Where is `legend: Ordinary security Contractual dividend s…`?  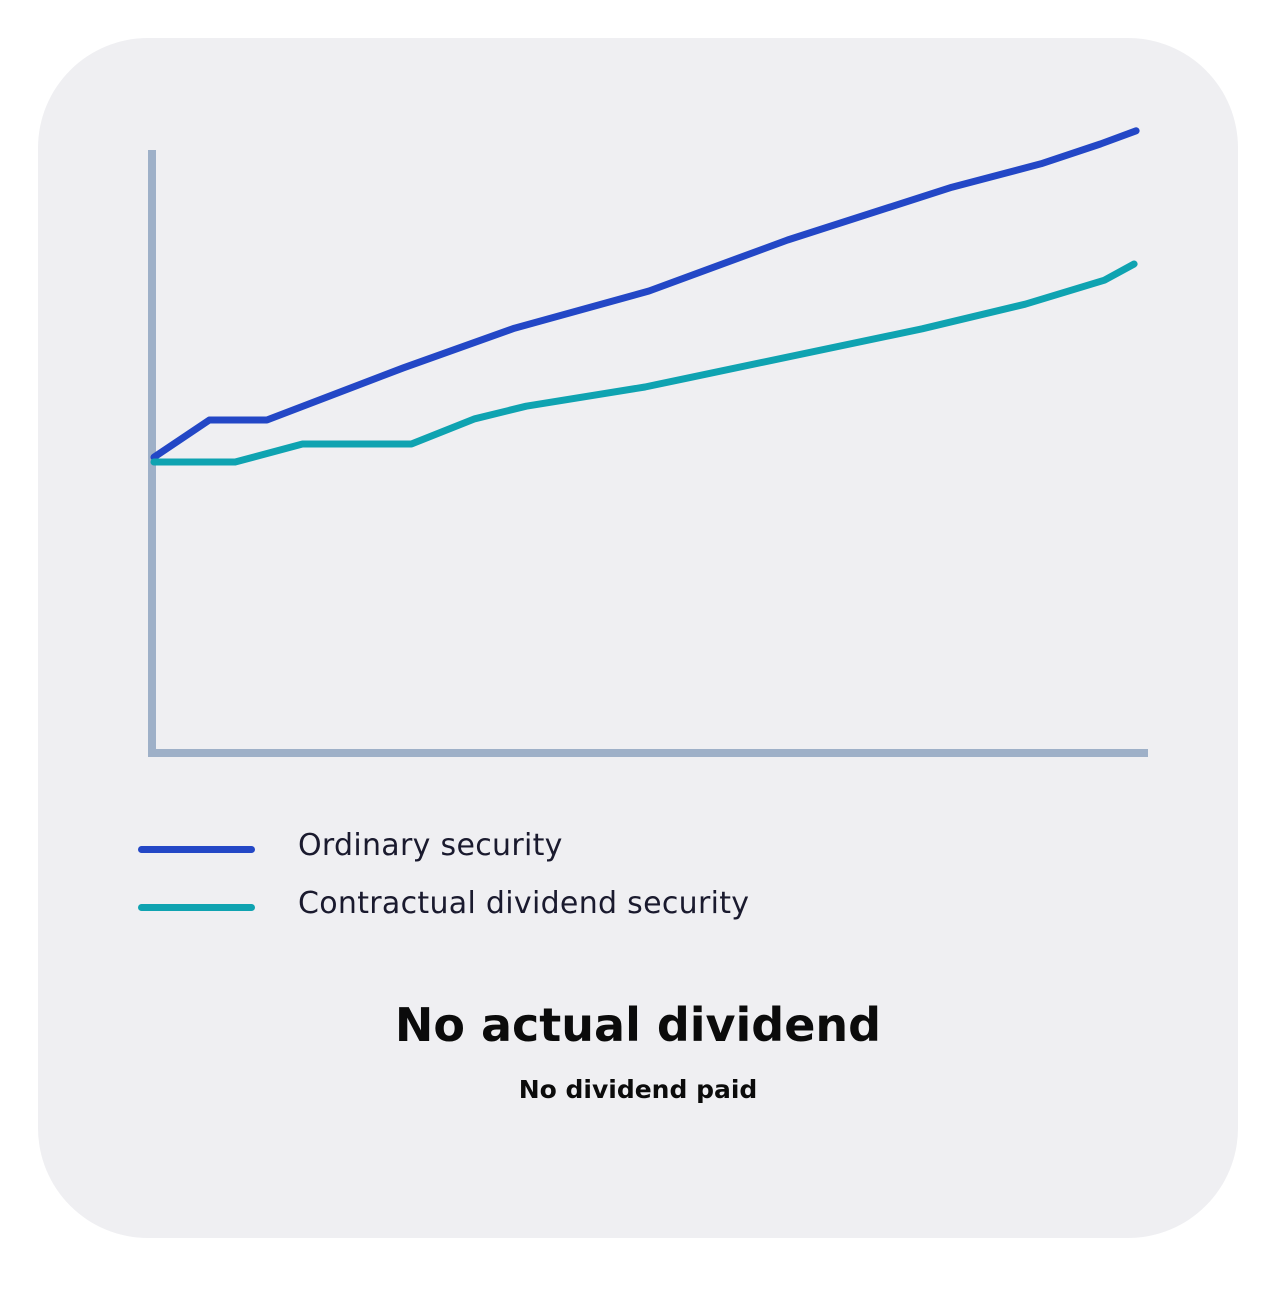
legend: Ordinary security Contractual dividend s… is located at coordinates (488, 884).